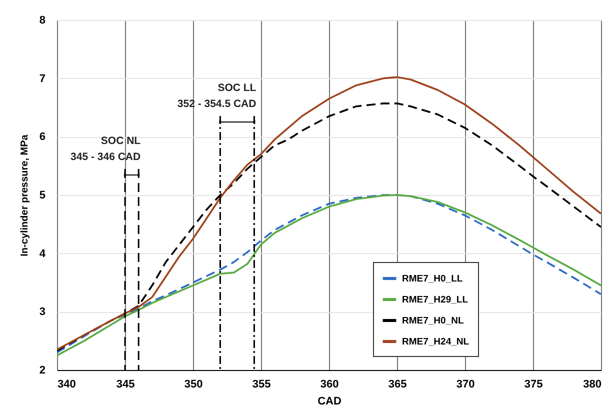 This screenshot has width=616, height=414. What do you see at coordinates (42, 196) in the screenshot?
I see `y-tick-label: 5` at bounding box center [42, 196].